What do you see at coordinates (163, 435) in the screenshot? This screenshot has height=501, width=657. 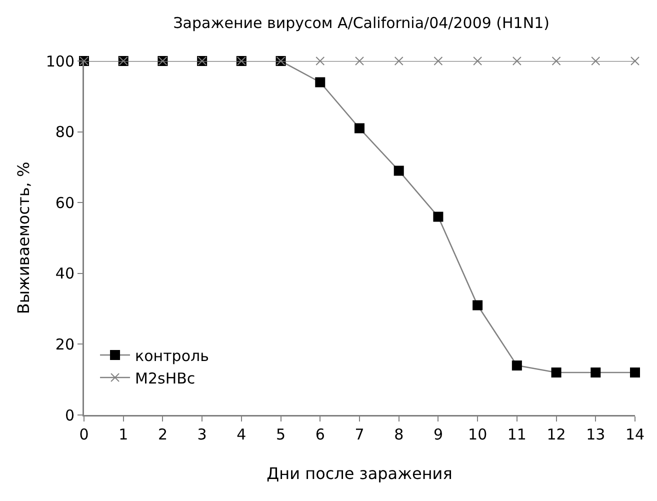 I see `x-tick-label: 2` at bounding box center [163, 435].